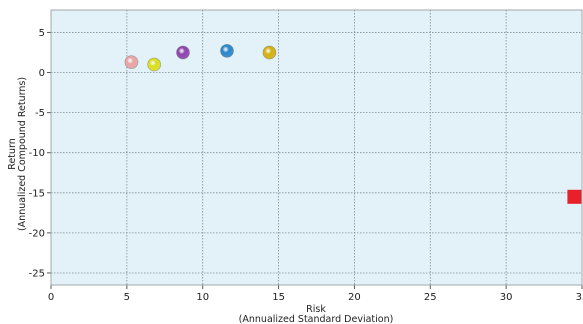 This screenshot has width=583, height=324. Describe the element at coordinates (42, 73) in the screenshot. I see `y-tick-label: 0` at that location.